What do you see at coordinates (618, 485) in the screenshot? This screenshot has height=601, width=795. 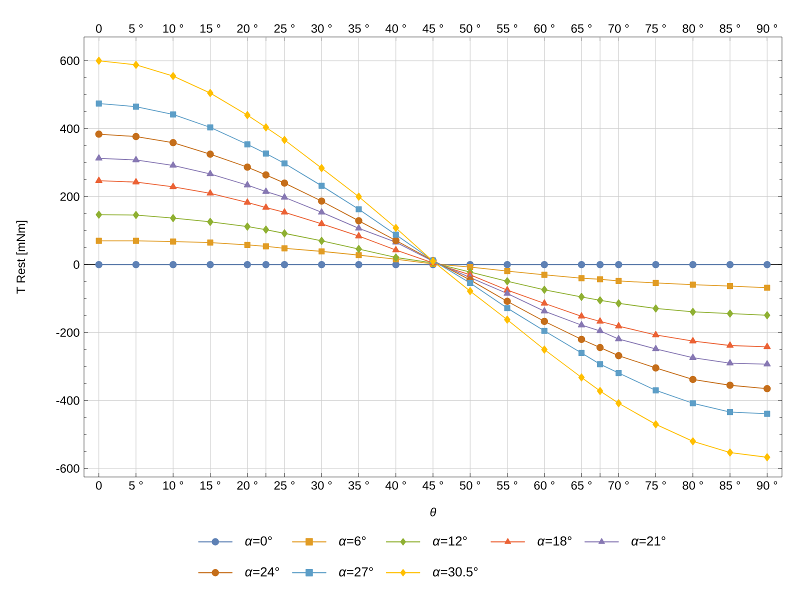 I see `x-tick-label: 70 °` at bounding box center [618, 485].